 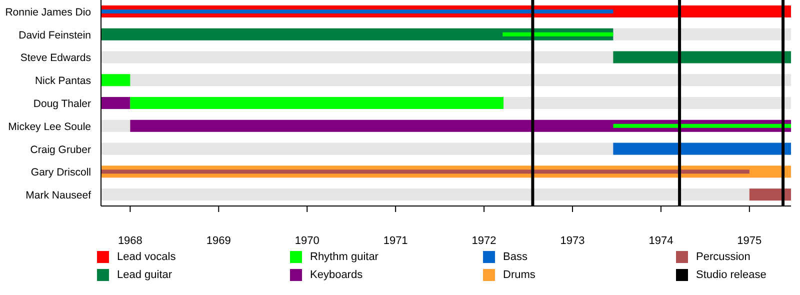 What do you see at coordinates (62, 81) in the screenshot?
I see `y-tick-label: Nick Pantas` at bounding box center [62, 81].